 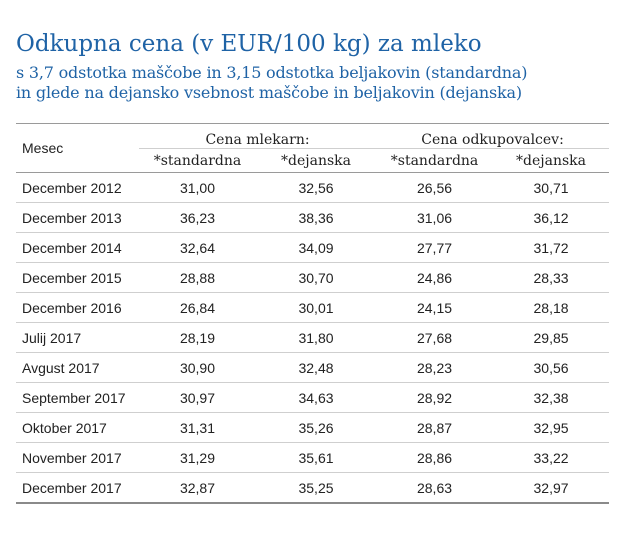 I want to click on dairy-actual-cell: 35,25, so click(x=316, y=488).